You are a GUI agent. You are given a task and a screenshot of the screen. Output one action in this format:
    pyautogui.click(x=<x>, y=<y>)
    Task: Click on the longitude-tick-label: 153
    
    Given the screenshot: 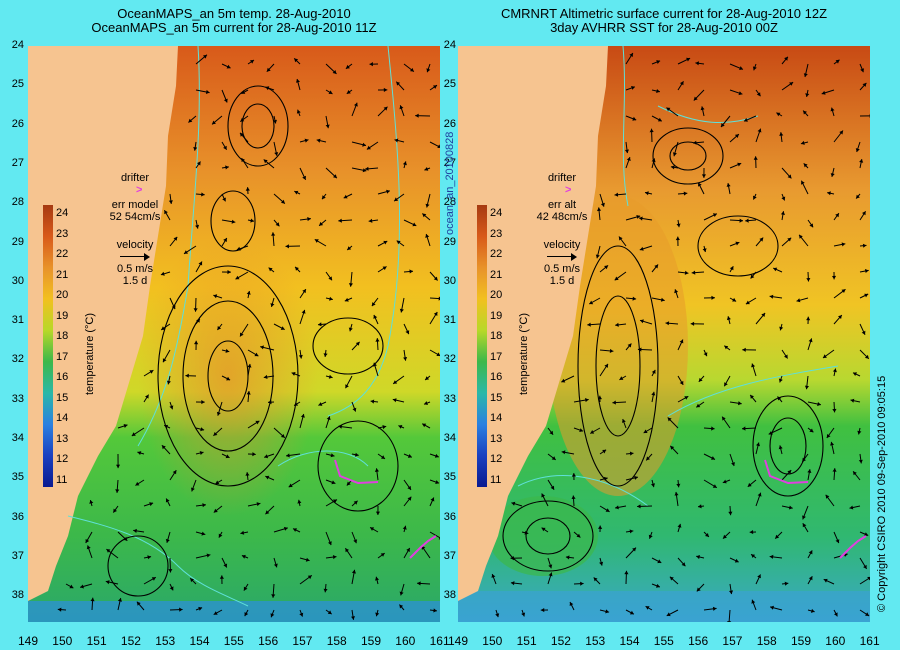 What is the action you would take?
    pyautogui.click(x=595, y=641)
    